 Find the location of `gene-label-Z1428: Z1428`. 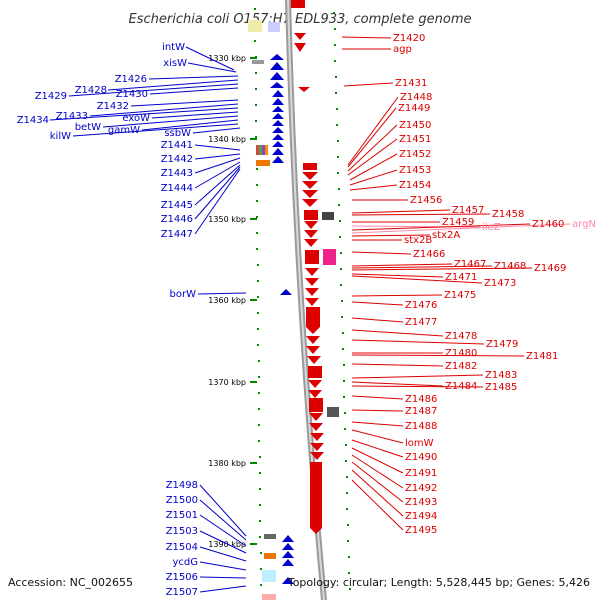

gene-label-Z1428: Z1428 is located at coordinates (91, 90).